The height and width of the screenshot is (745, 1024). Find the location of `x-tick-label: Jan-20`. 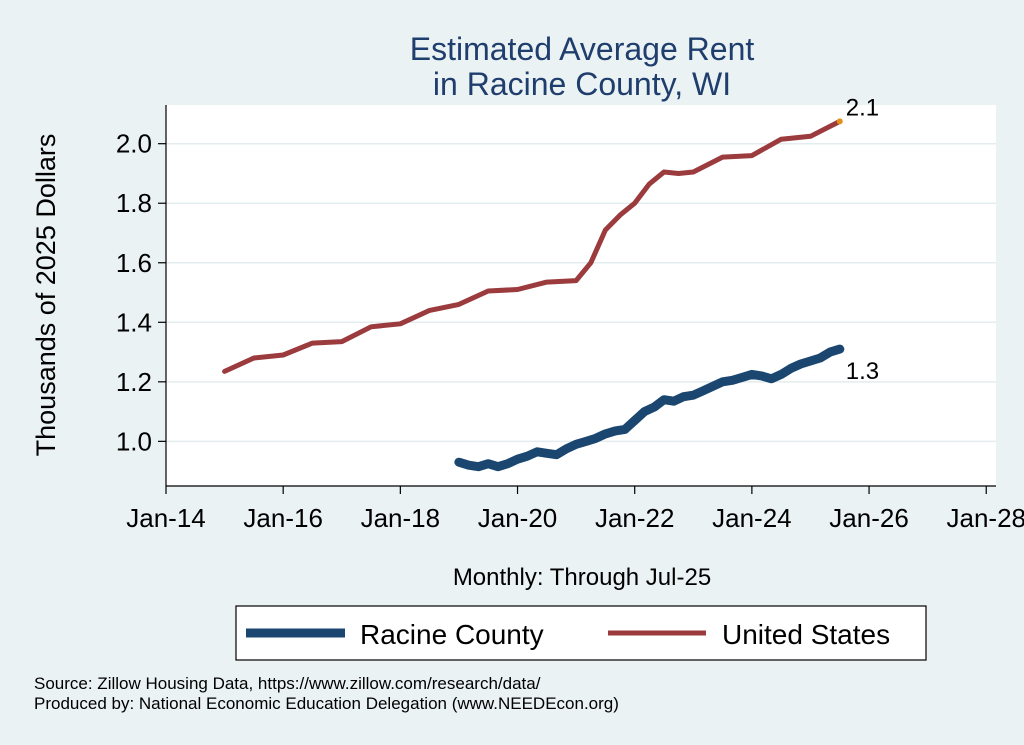

x-tick-label: Jan-20 is located at coordinates (518, 518).